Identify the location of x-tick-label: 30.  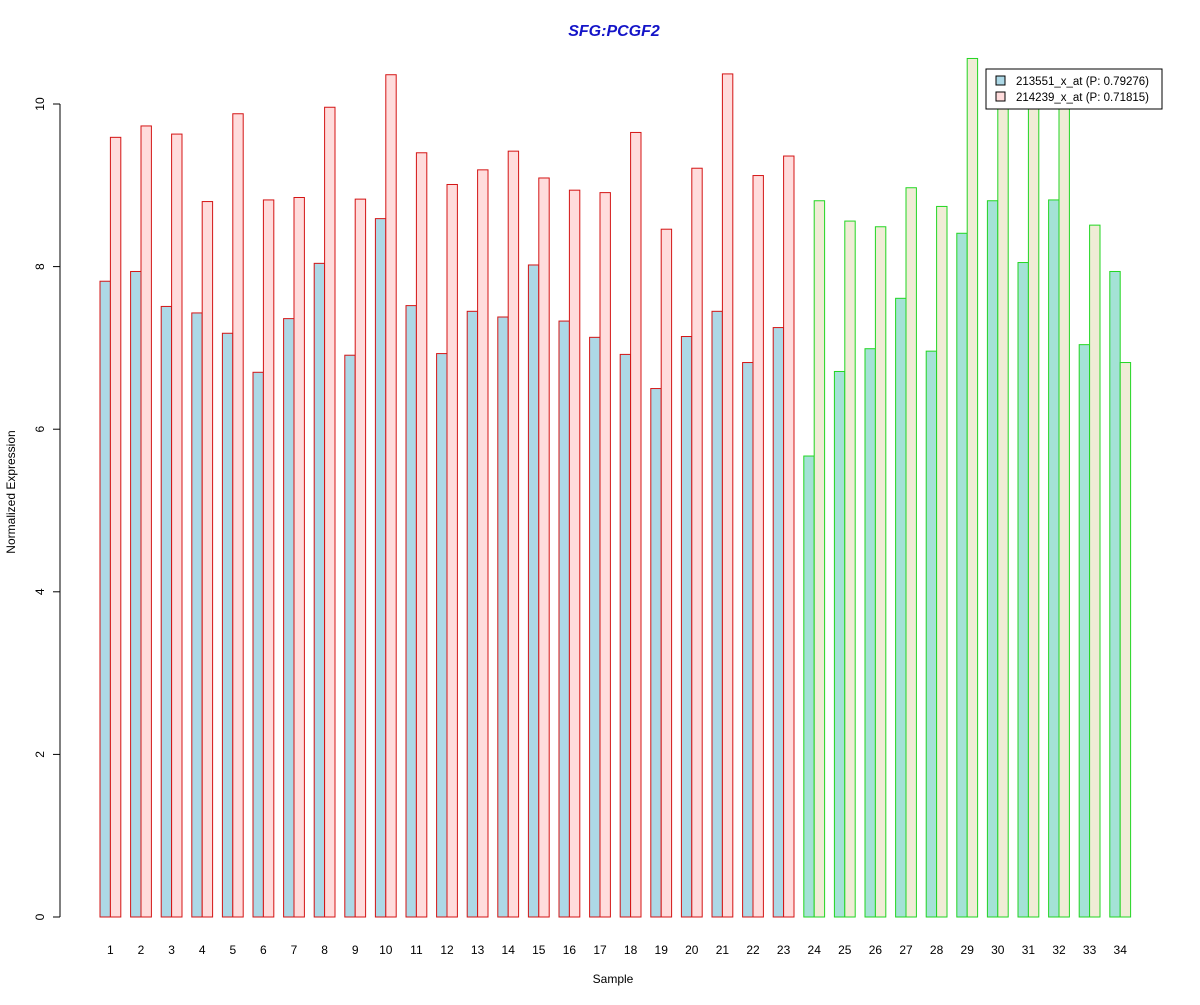
(998, 950).